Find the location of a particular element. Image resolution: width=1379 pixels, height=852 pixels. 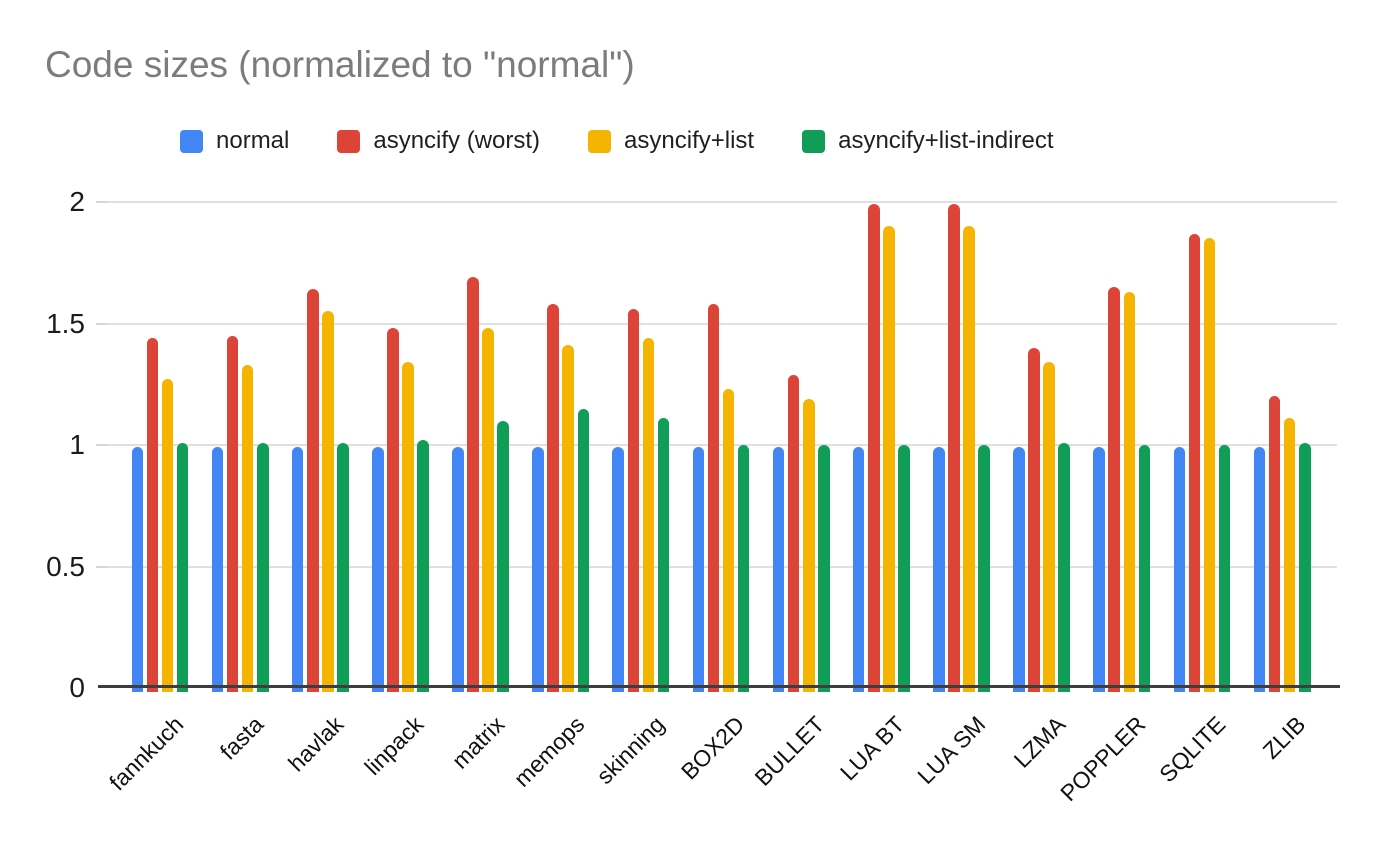

bar-normal-skinning is located at coordinates (618, 569).